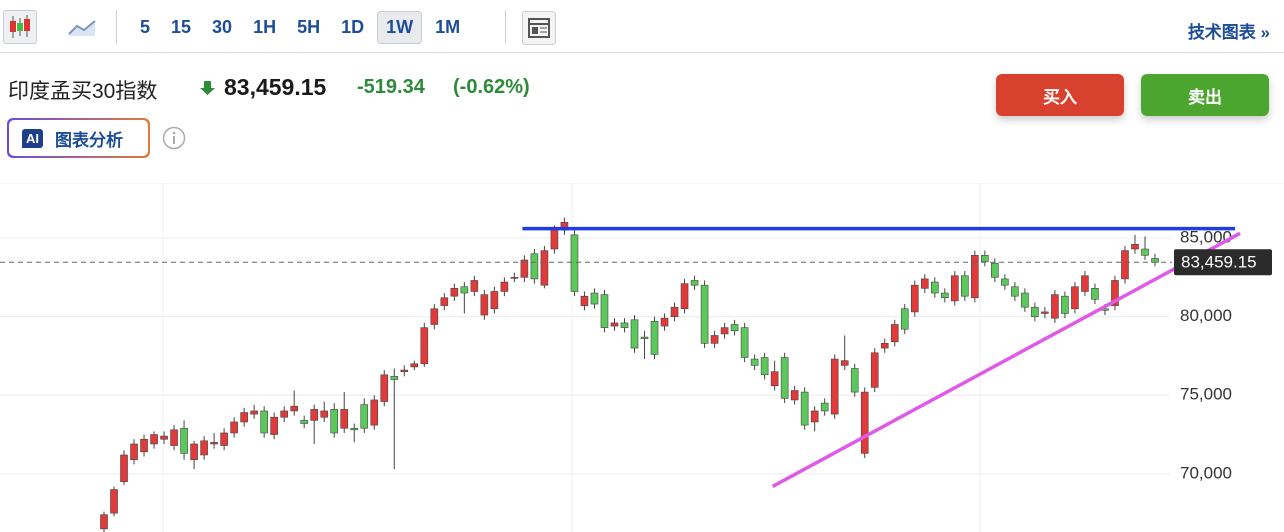 This screenshot has height=532, width=1284. I want to click on ai-inner: AI 图表分析, so click(78, 138).